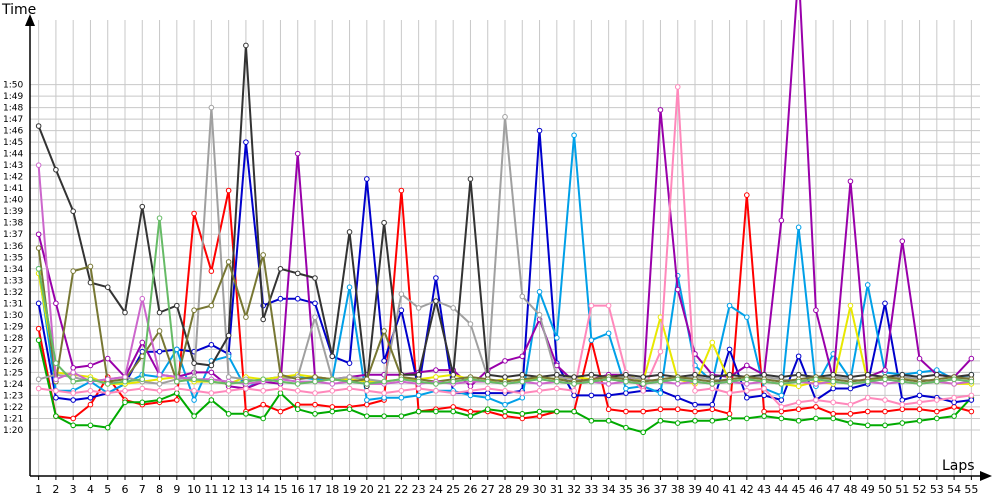 The height and width of the screenshot is (500, 1000). What do you see at coordinates (13, 270) in the screenshot?
I see `y-tick-label: 1:34` at bounding box center [13, 270].